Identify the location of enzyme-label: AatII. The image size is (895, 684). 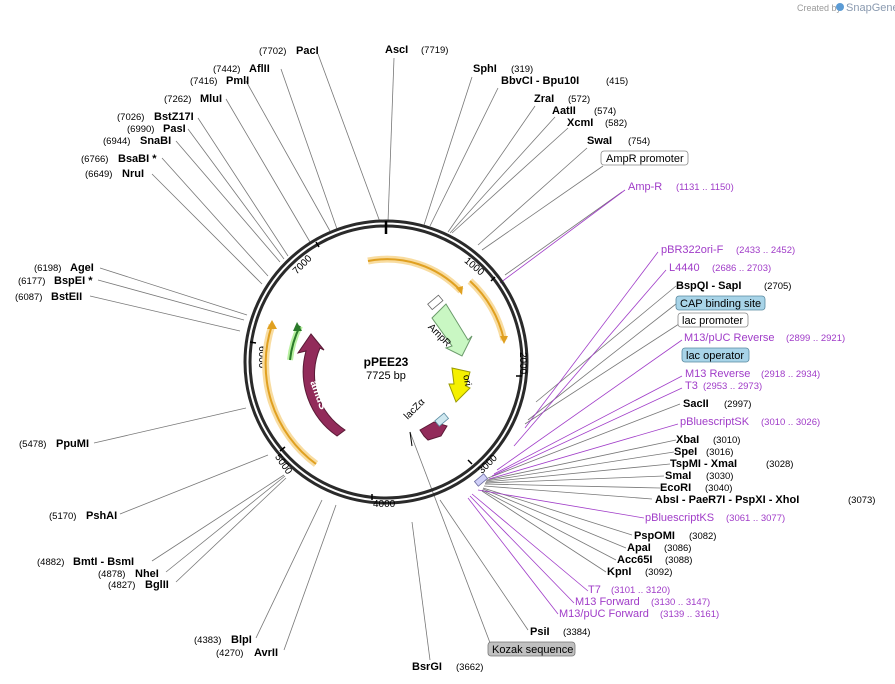
(564, 111).